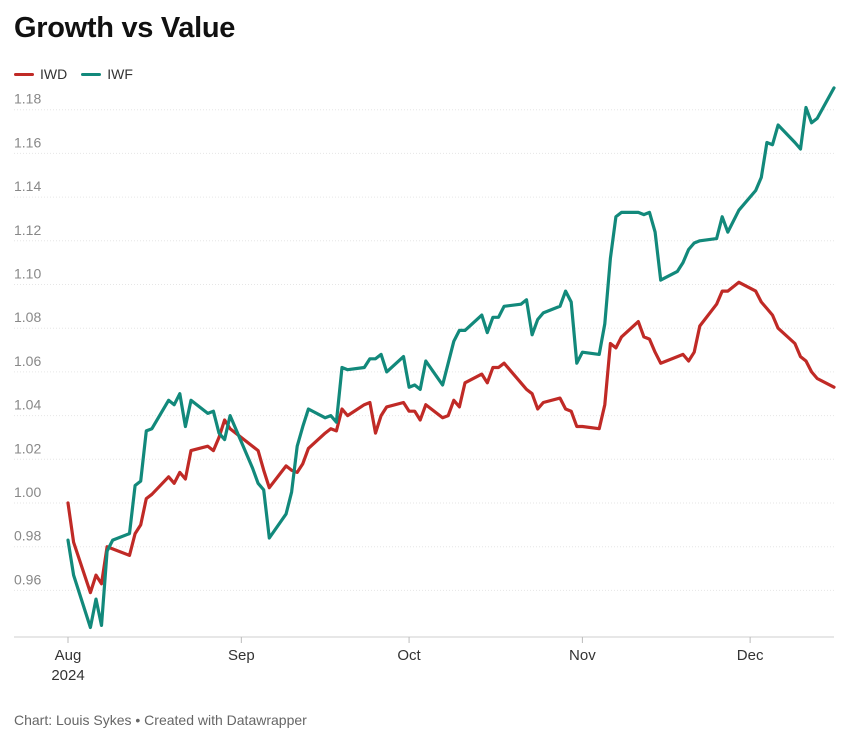  I want to click on y-tick-label: 1.16, so click(27, 142).